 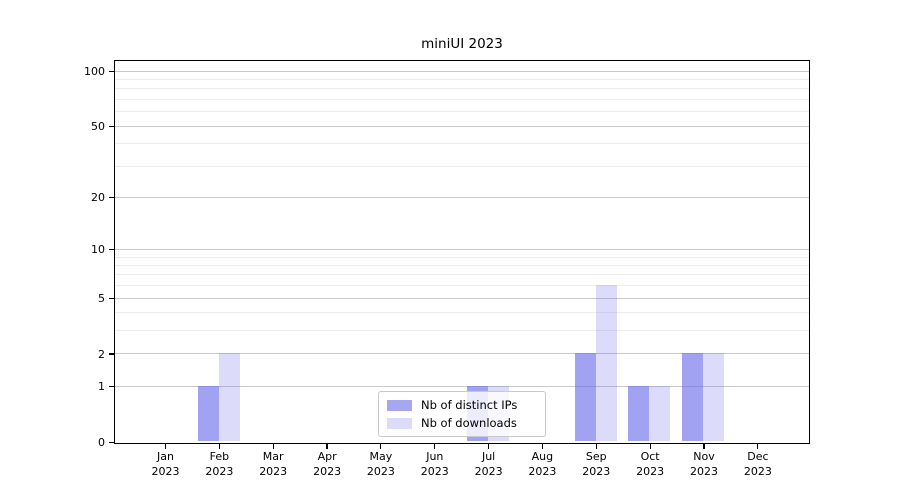 I want to click on legend-swatch-downloads-icon, so click(x=399, y=423).